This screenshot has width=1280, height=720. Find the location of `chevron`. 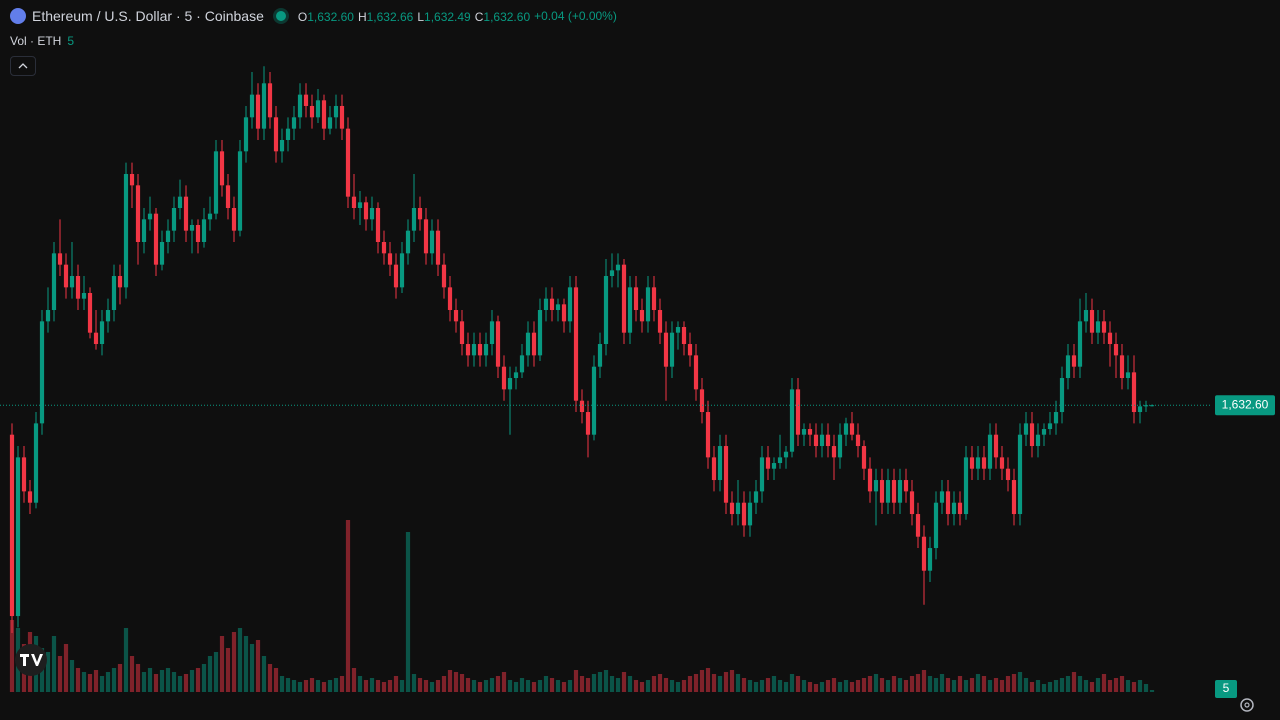

chevron is located at coordinates (23, 66).